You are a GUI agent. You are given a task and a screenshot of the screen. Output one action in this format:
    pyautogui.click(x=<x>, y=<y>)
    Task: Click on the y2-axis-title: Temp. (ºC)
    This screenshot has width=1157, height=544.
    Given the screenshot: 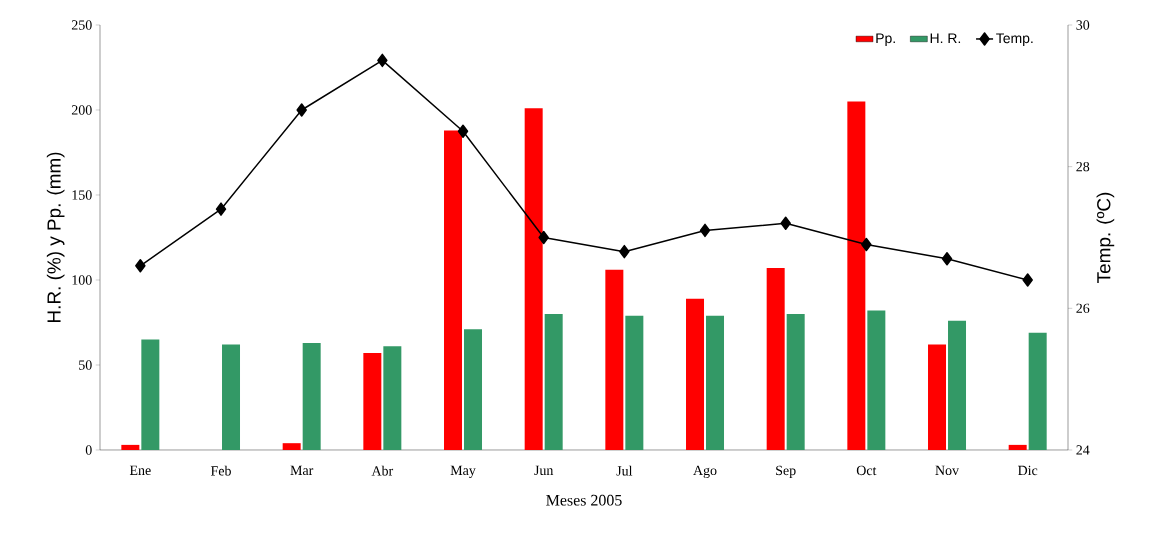 What is the action you would take?
    pyautogui.click(x=1105, y=237)
    